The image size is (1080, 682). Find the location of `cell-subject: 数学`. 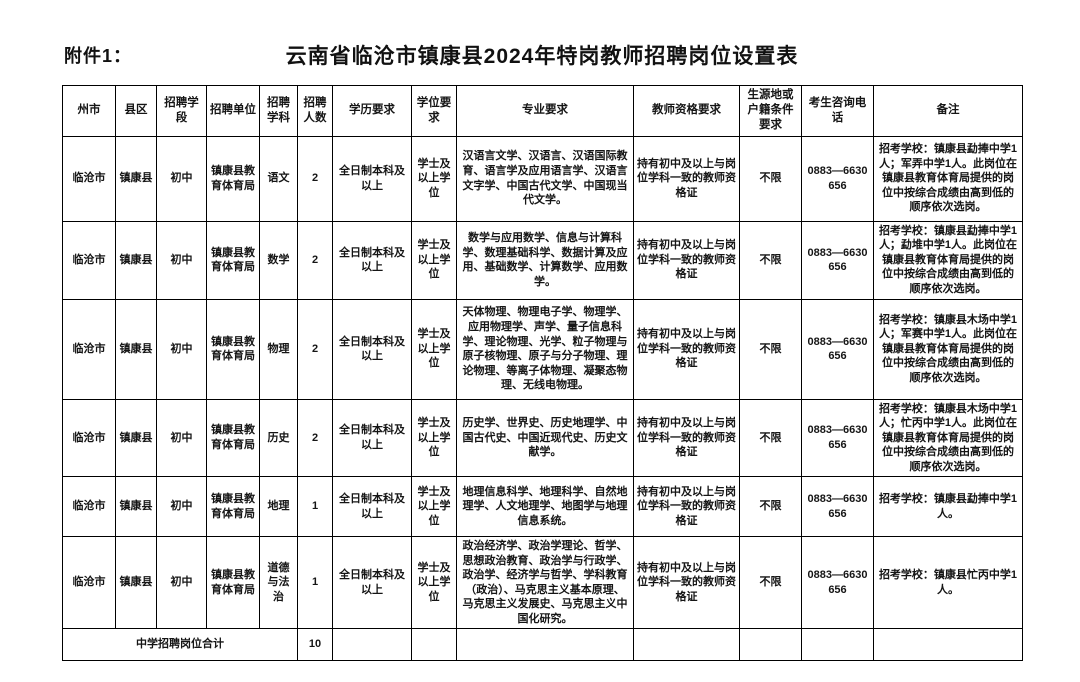

cell-subject: 数学 is located at coordinates (278, 260).